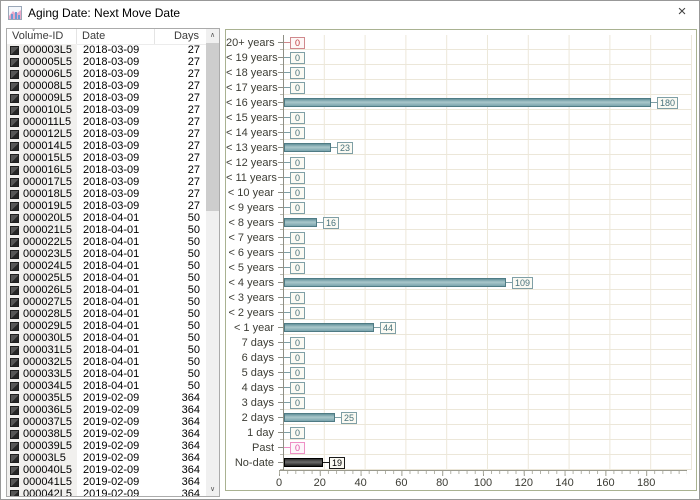 This screenshot has width=700, height=500. I want to click on table-row: 000023L5 2018-04-01 50, so click(106, 254).